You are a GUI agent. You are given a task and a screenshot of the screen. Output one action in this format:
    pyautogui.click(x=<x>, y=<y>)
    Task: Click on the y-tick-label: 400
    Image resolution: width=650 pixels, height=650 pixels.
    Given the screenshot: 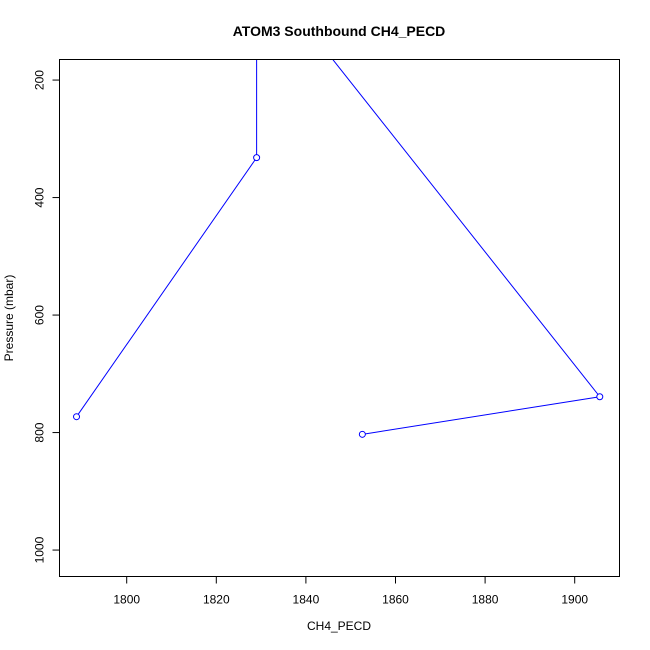 What is the action you would take?
    pyautogui.click(x=40, y=197)
    